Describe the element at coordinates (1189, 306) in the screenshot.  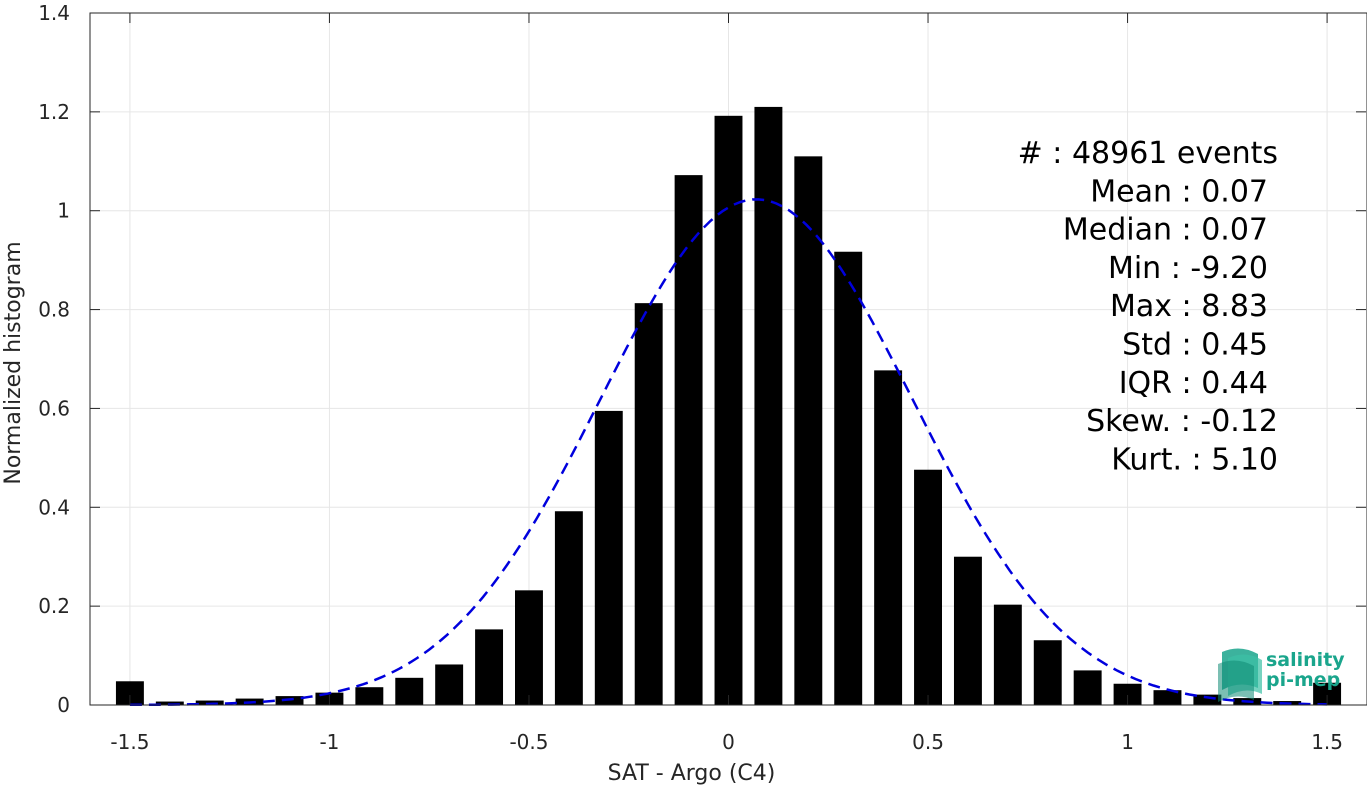
I see `stat-line: Max : 8.83` at that location.